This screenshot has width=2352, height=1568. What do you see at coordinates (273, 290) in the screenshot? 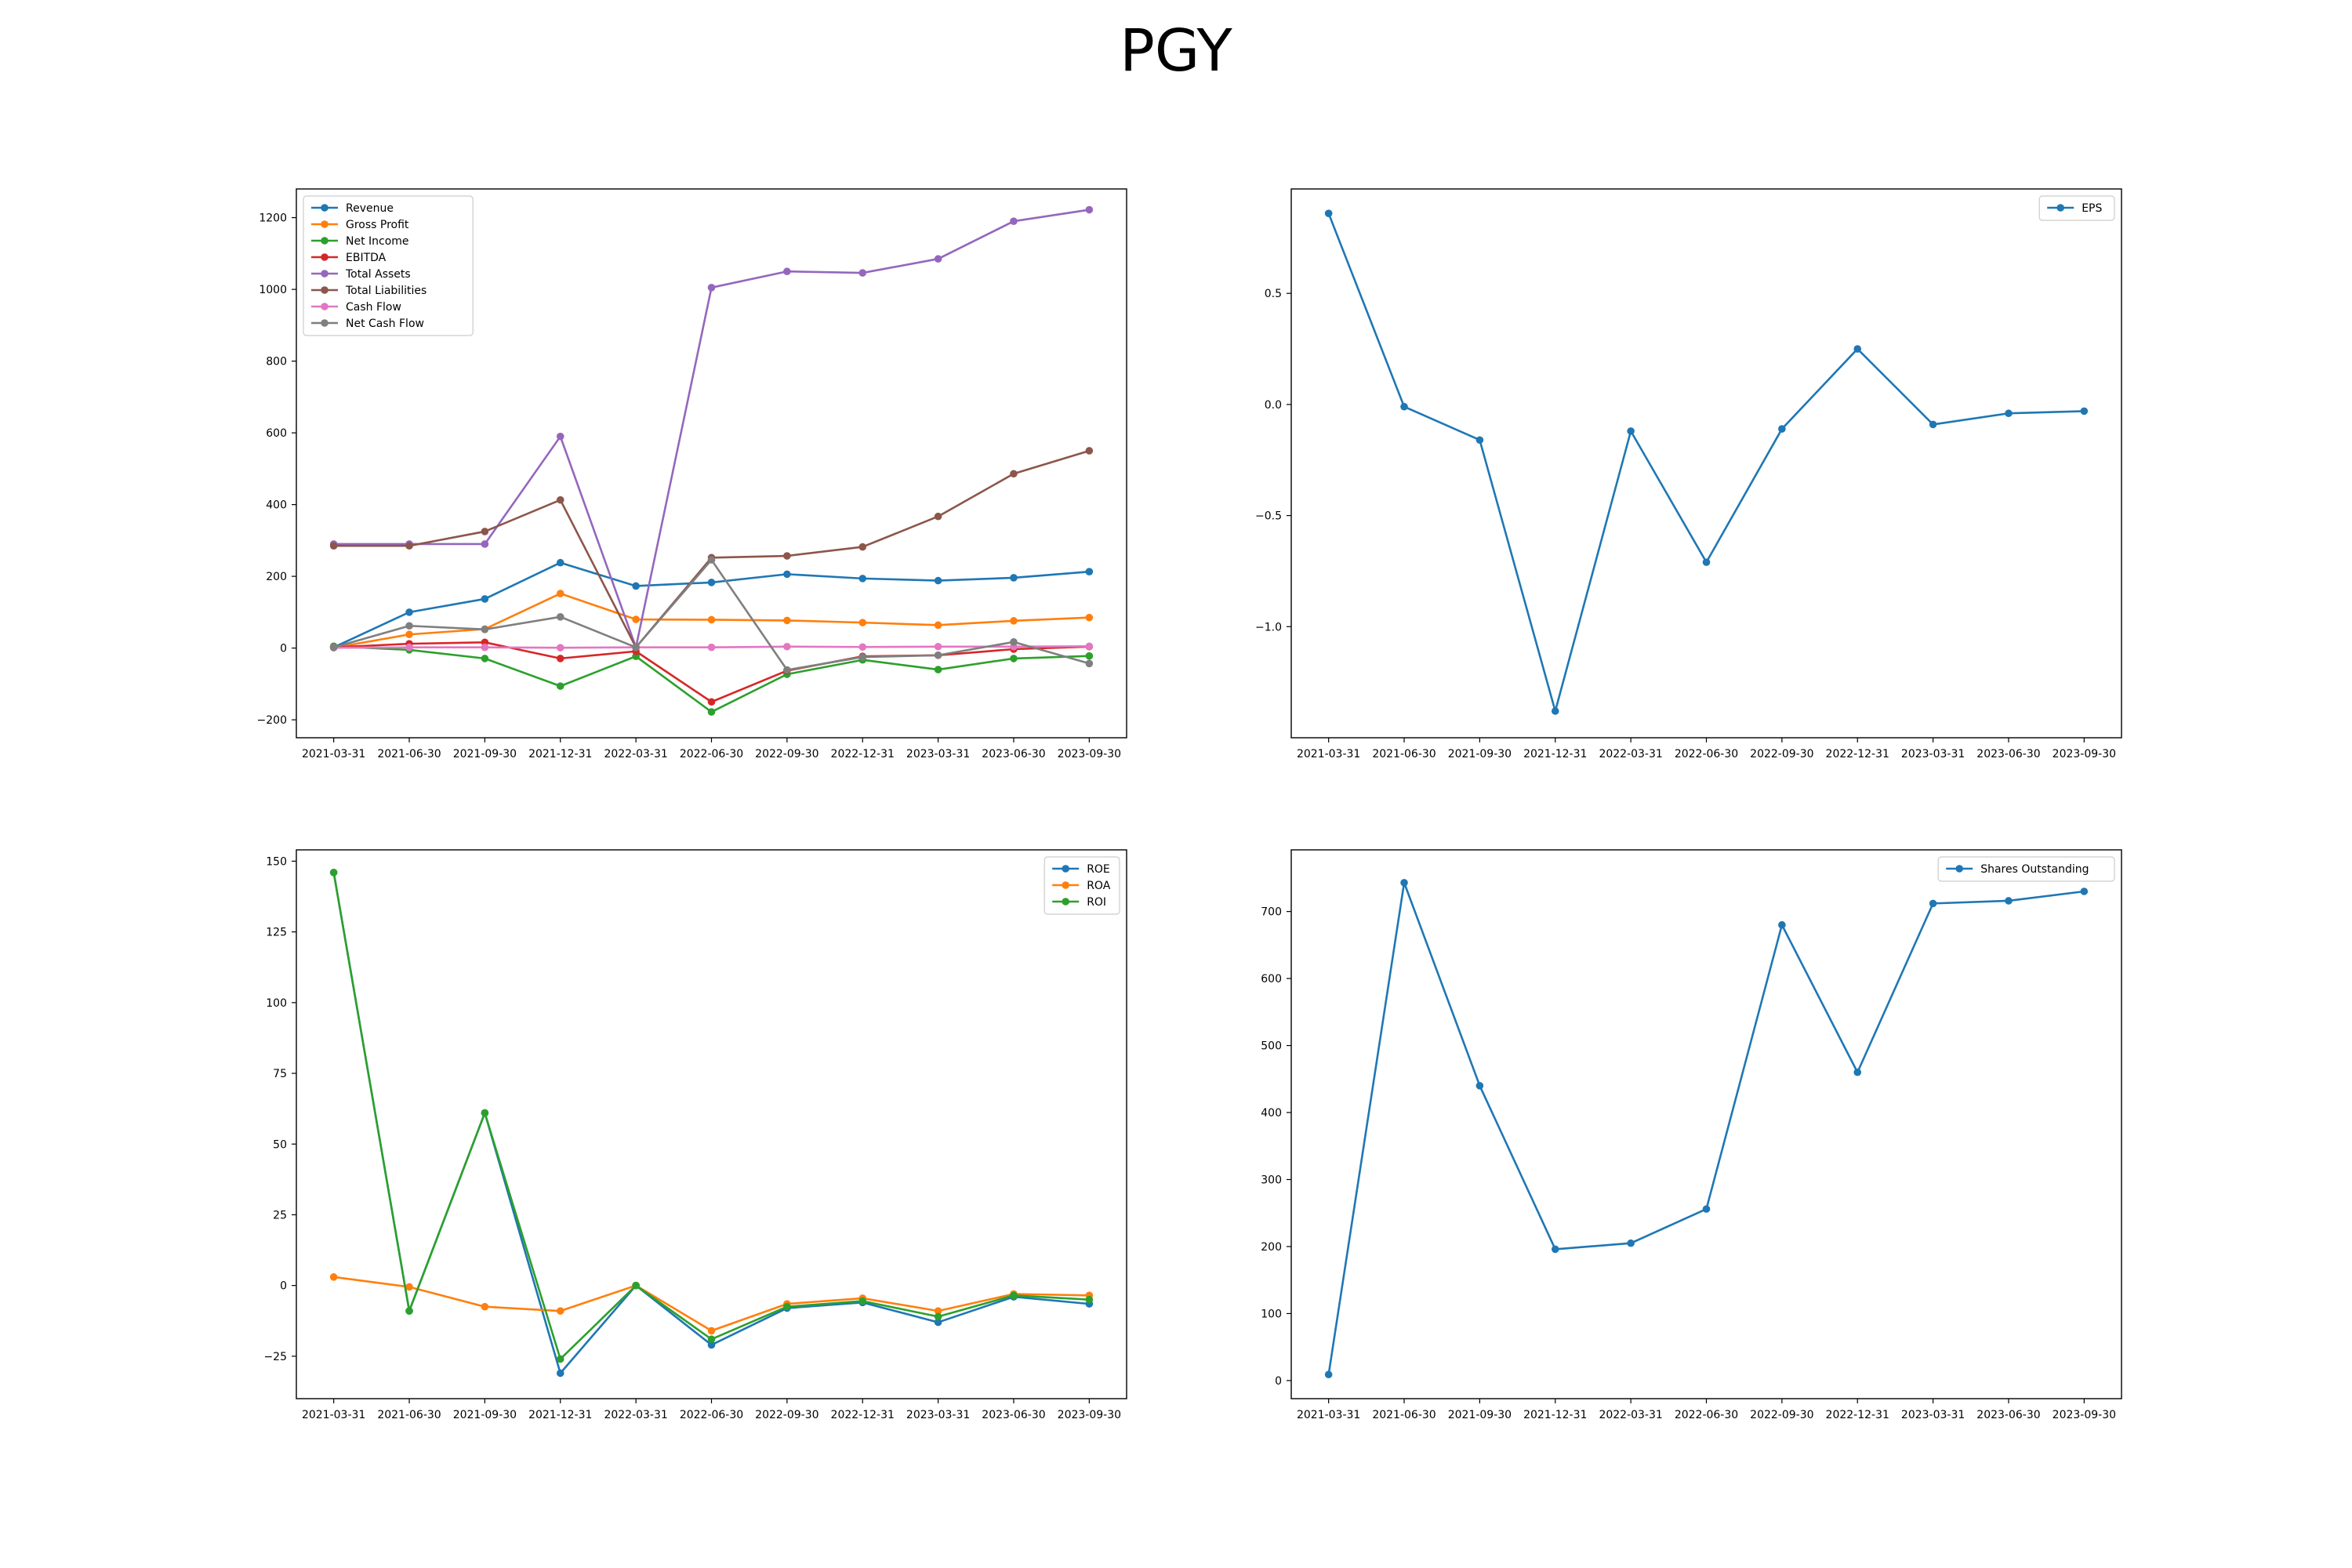
I see `y-tick-label: 1000` at bounding box center [273, 290].